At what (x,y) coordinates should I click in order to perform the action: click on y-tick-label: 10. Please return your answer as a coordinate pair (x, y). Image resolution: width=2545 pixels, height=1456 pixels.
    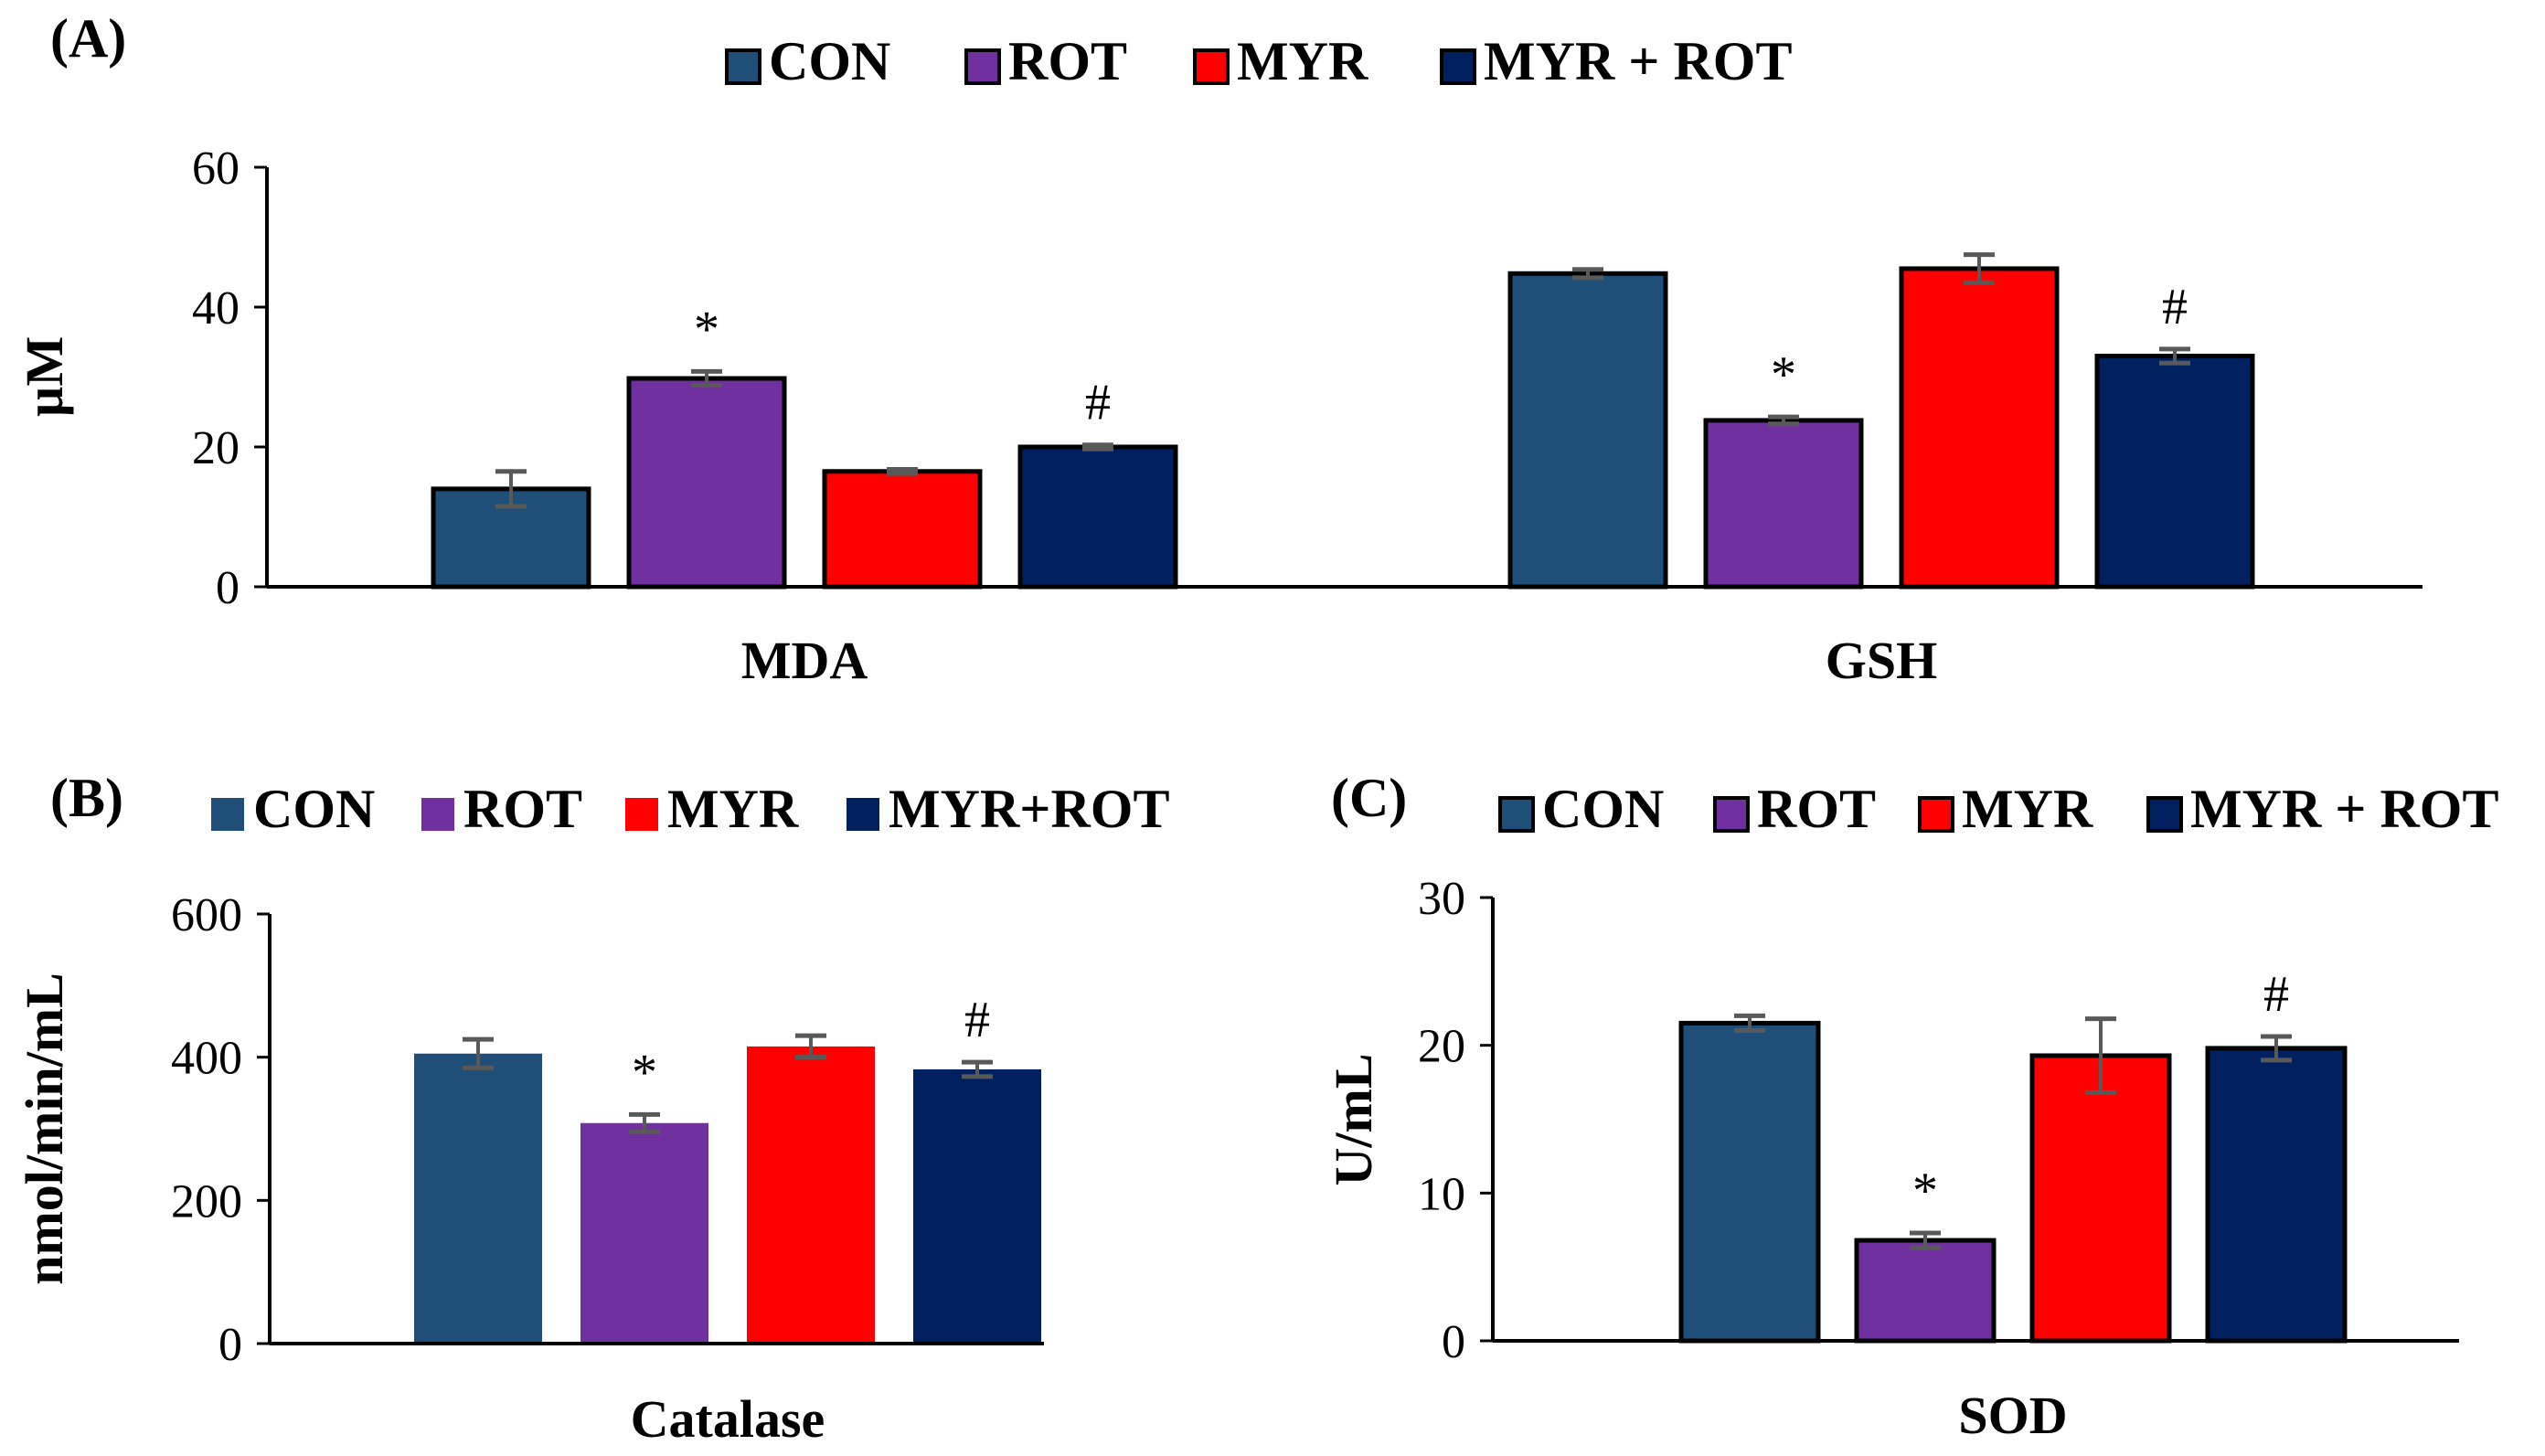
    Looking at the image, I should click on (1441, 1194).